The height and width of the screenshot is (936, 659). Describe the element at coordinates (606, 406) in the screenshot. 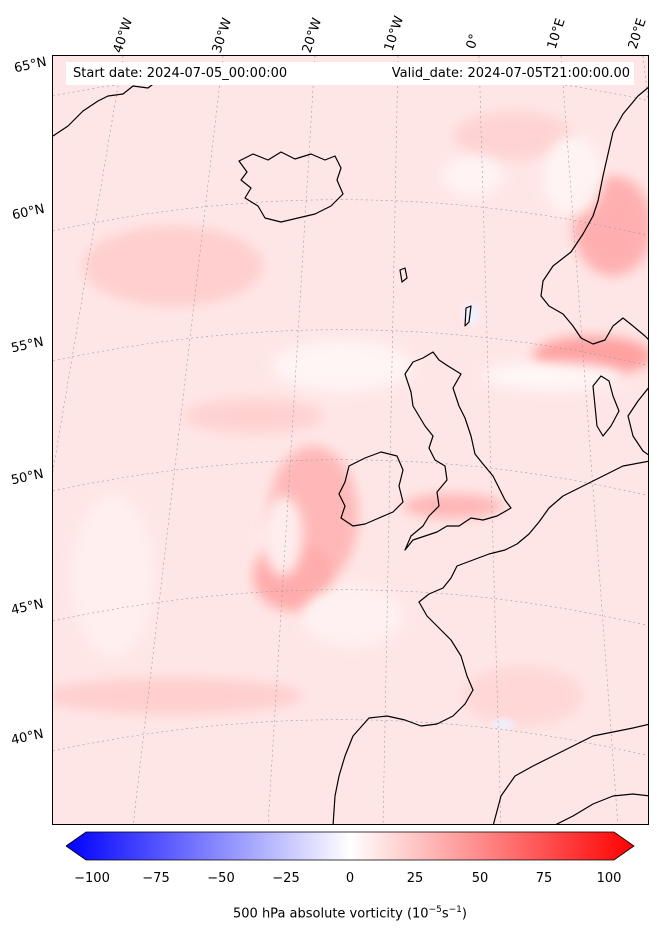

I see `denmark-coast` at that location.